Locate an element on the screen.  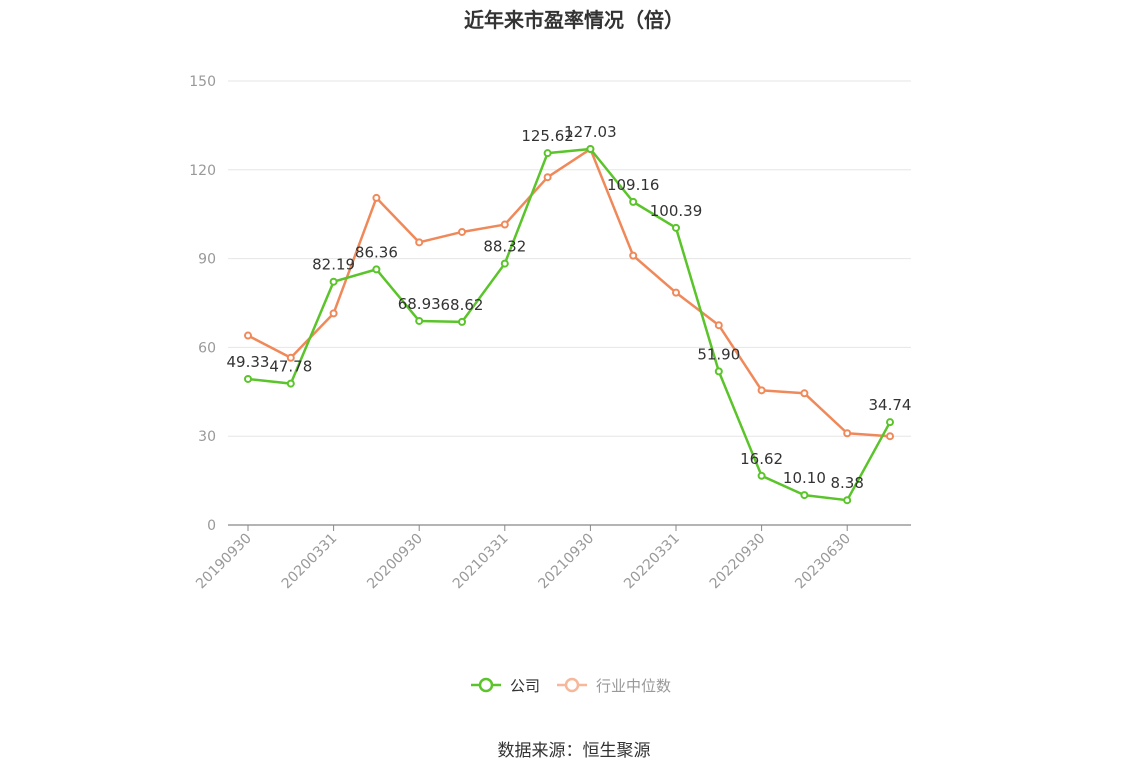
y-tick-label: 30 is located at coordinates (207, 437).